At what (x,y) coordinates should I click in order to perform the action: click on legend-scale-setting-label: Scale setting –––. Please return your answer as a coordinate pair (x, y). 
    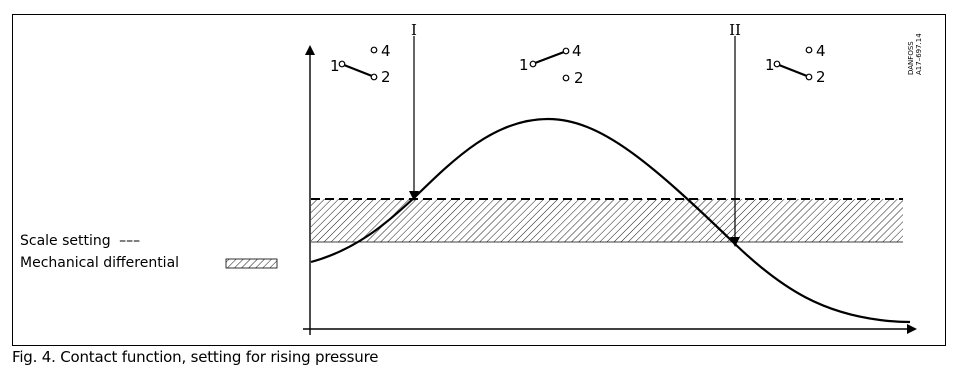
    Looking at the image, I should click on (80, 241).